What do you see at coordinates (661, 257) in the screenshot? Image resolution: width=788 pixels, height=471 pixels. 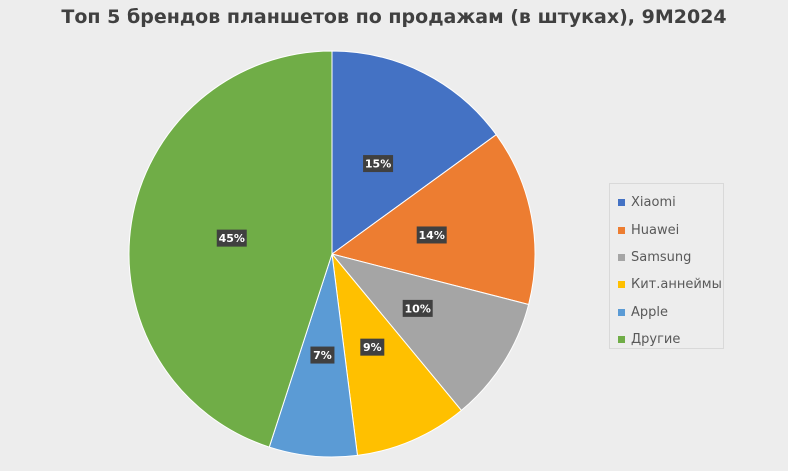 I see `legend-label: Samsung` at bounding box center [661, 257].